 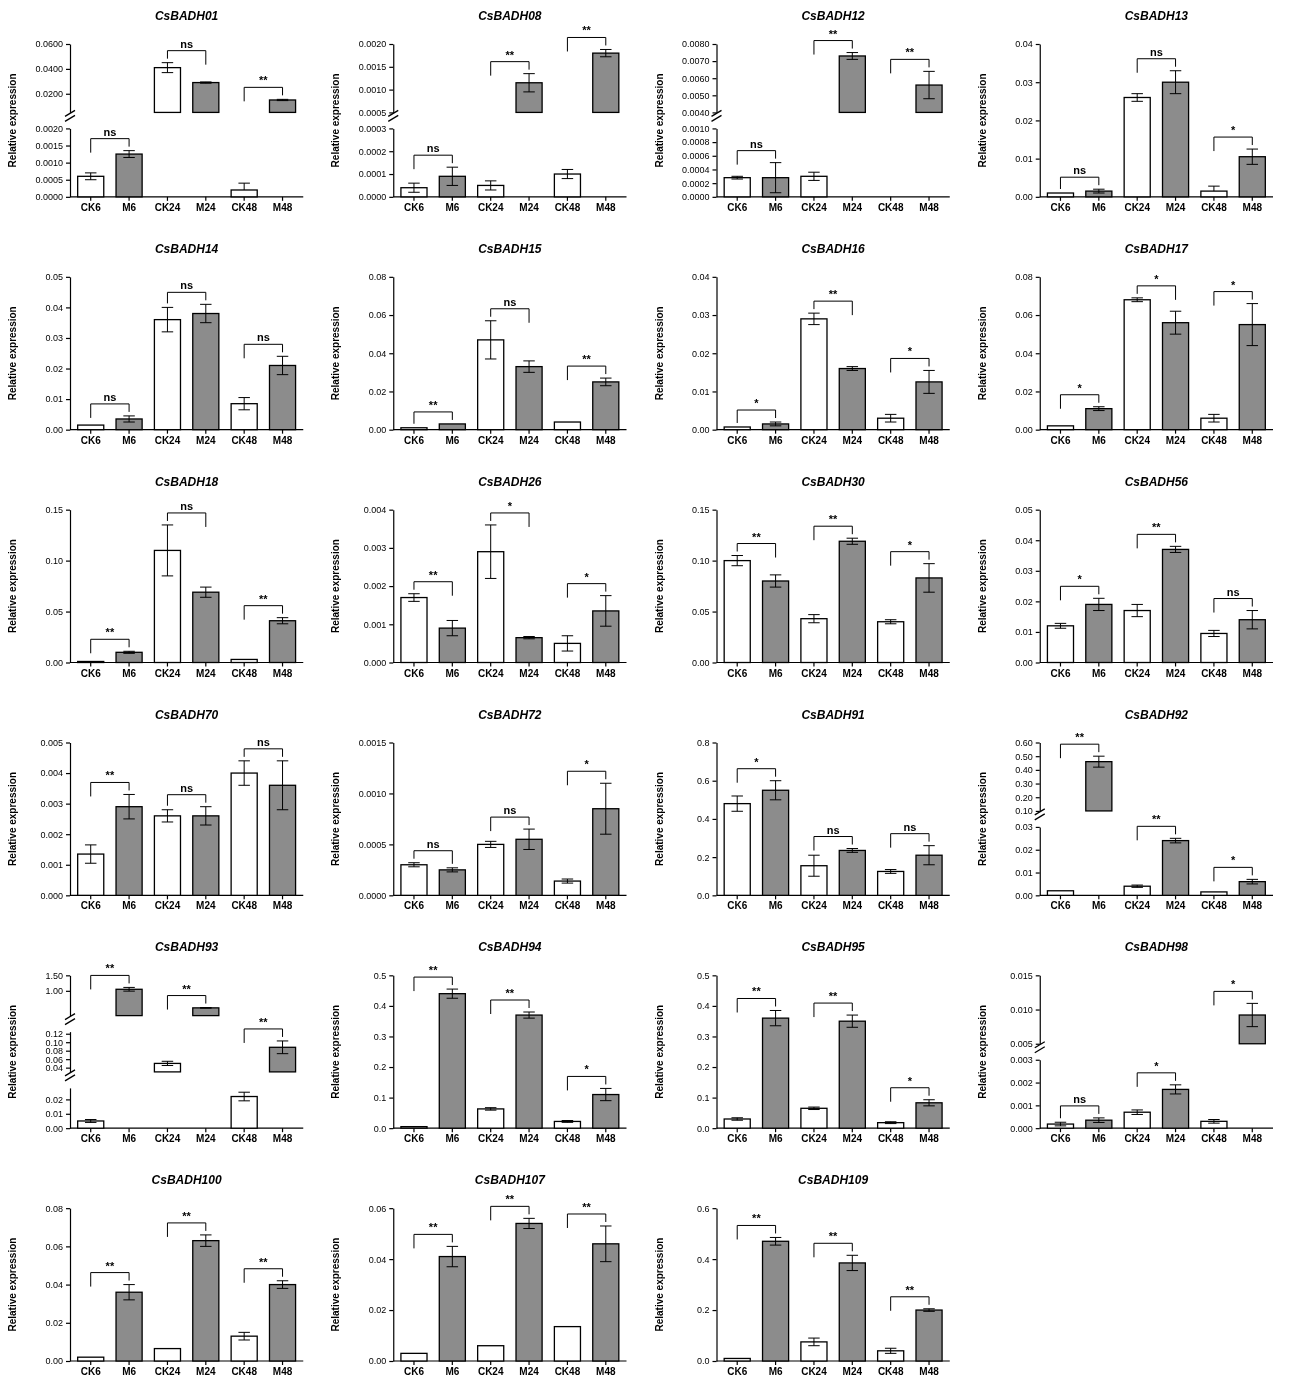 What do you see at coordinates (833, 16) in the screenshot?
I see `chart-title: CsBADH12` at bounding box center [833, 16].